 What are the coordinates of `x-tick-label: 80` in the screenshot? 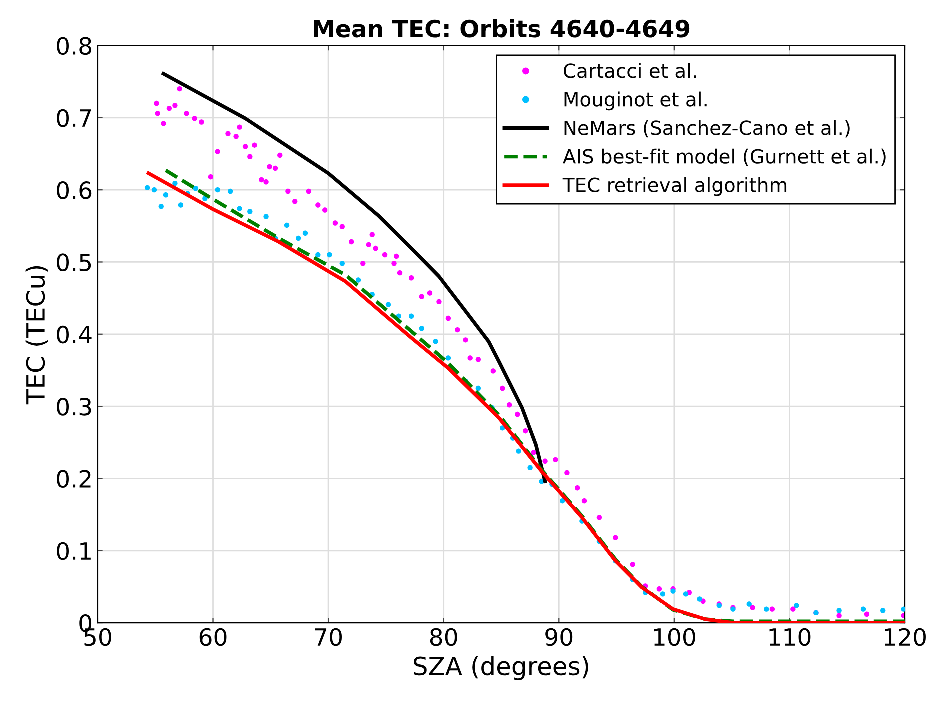 It's located at (444, 637).